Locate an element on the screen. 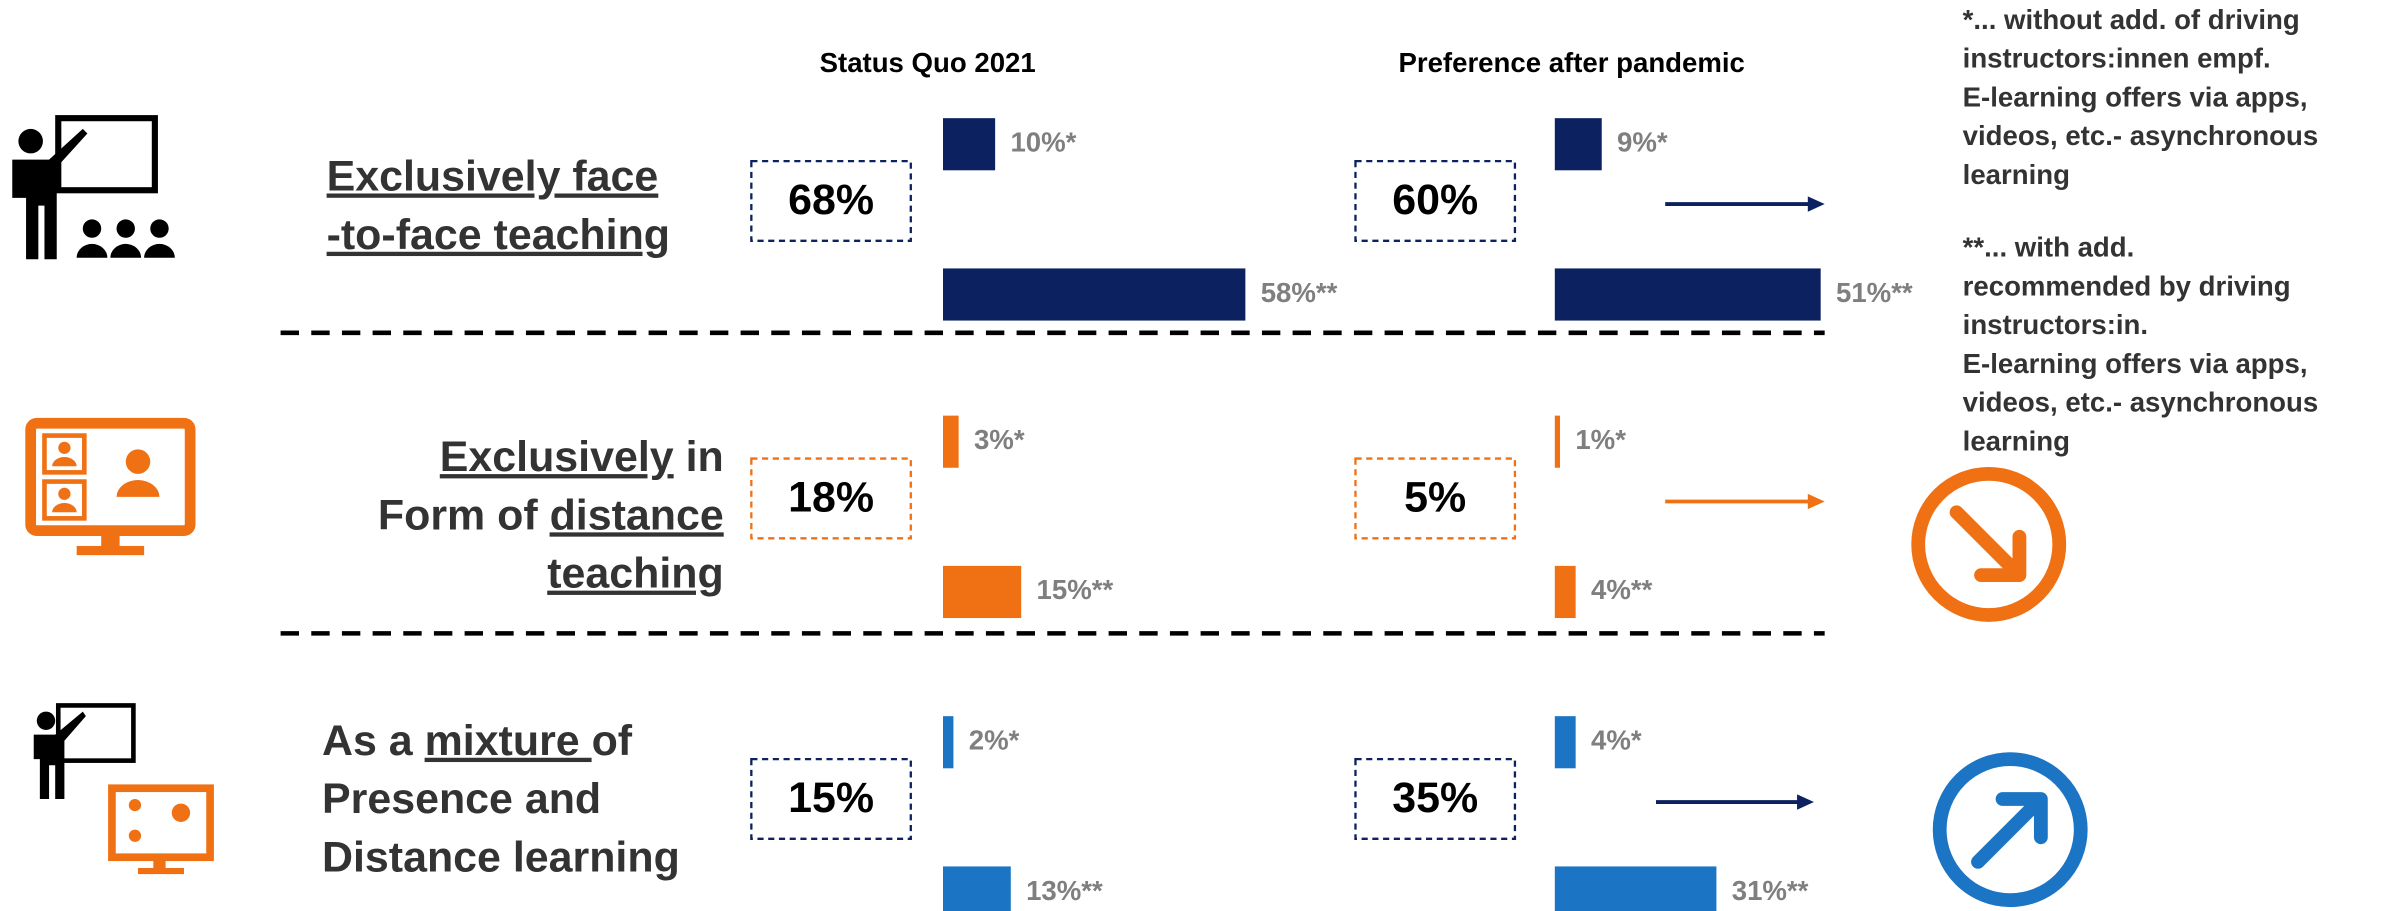 The height and width of the screenshot is (911, 2392). value-label: 1%* is located at coordinates (1600, 439).